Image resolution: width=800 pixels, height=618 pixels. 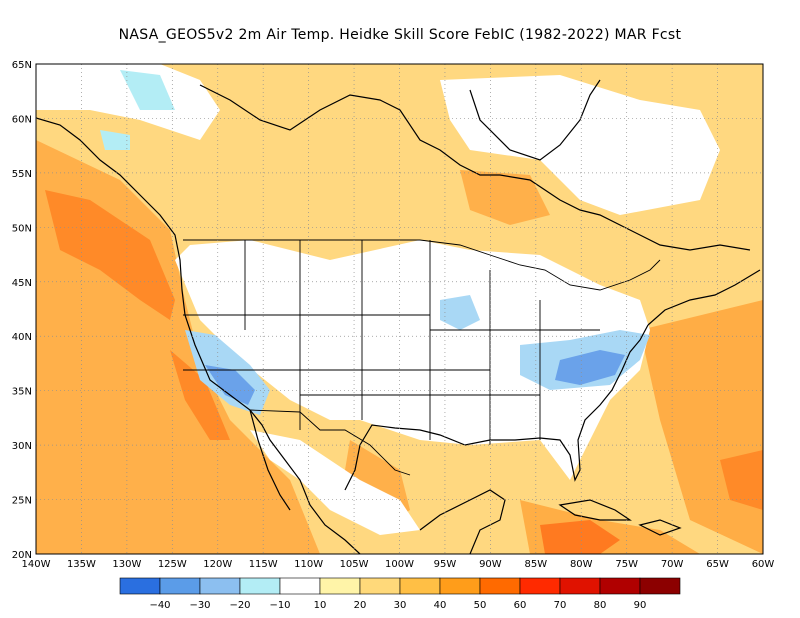 What do you see at coordinates (354, 564) in the screenshot?
I see `longitude-label: 105W` at bounding box center [354, 564].